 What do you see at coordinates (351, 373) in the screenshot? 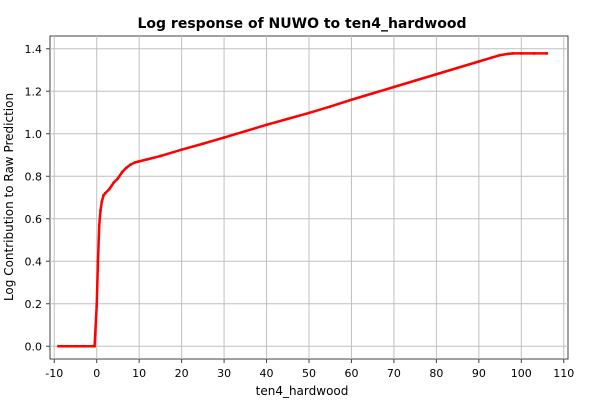
I see `x-tick-label: 60` at bounding box center [351, 373].